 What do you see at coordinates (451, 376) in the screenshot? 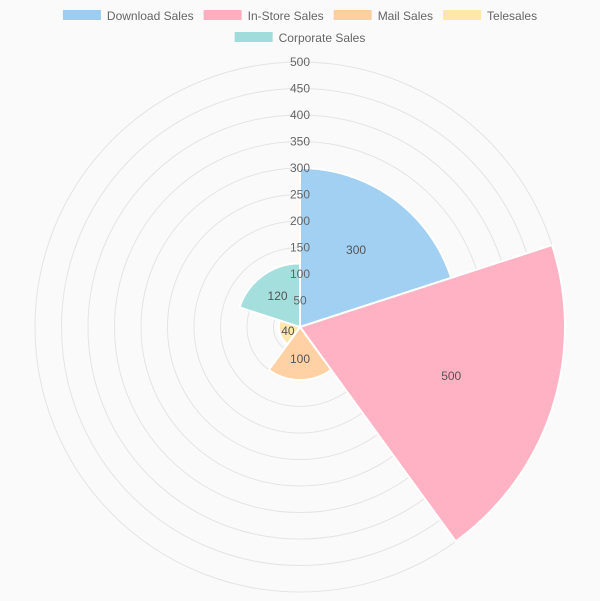
I see `data-label-in-store-sales: 500` at bounding box center [451, 376].